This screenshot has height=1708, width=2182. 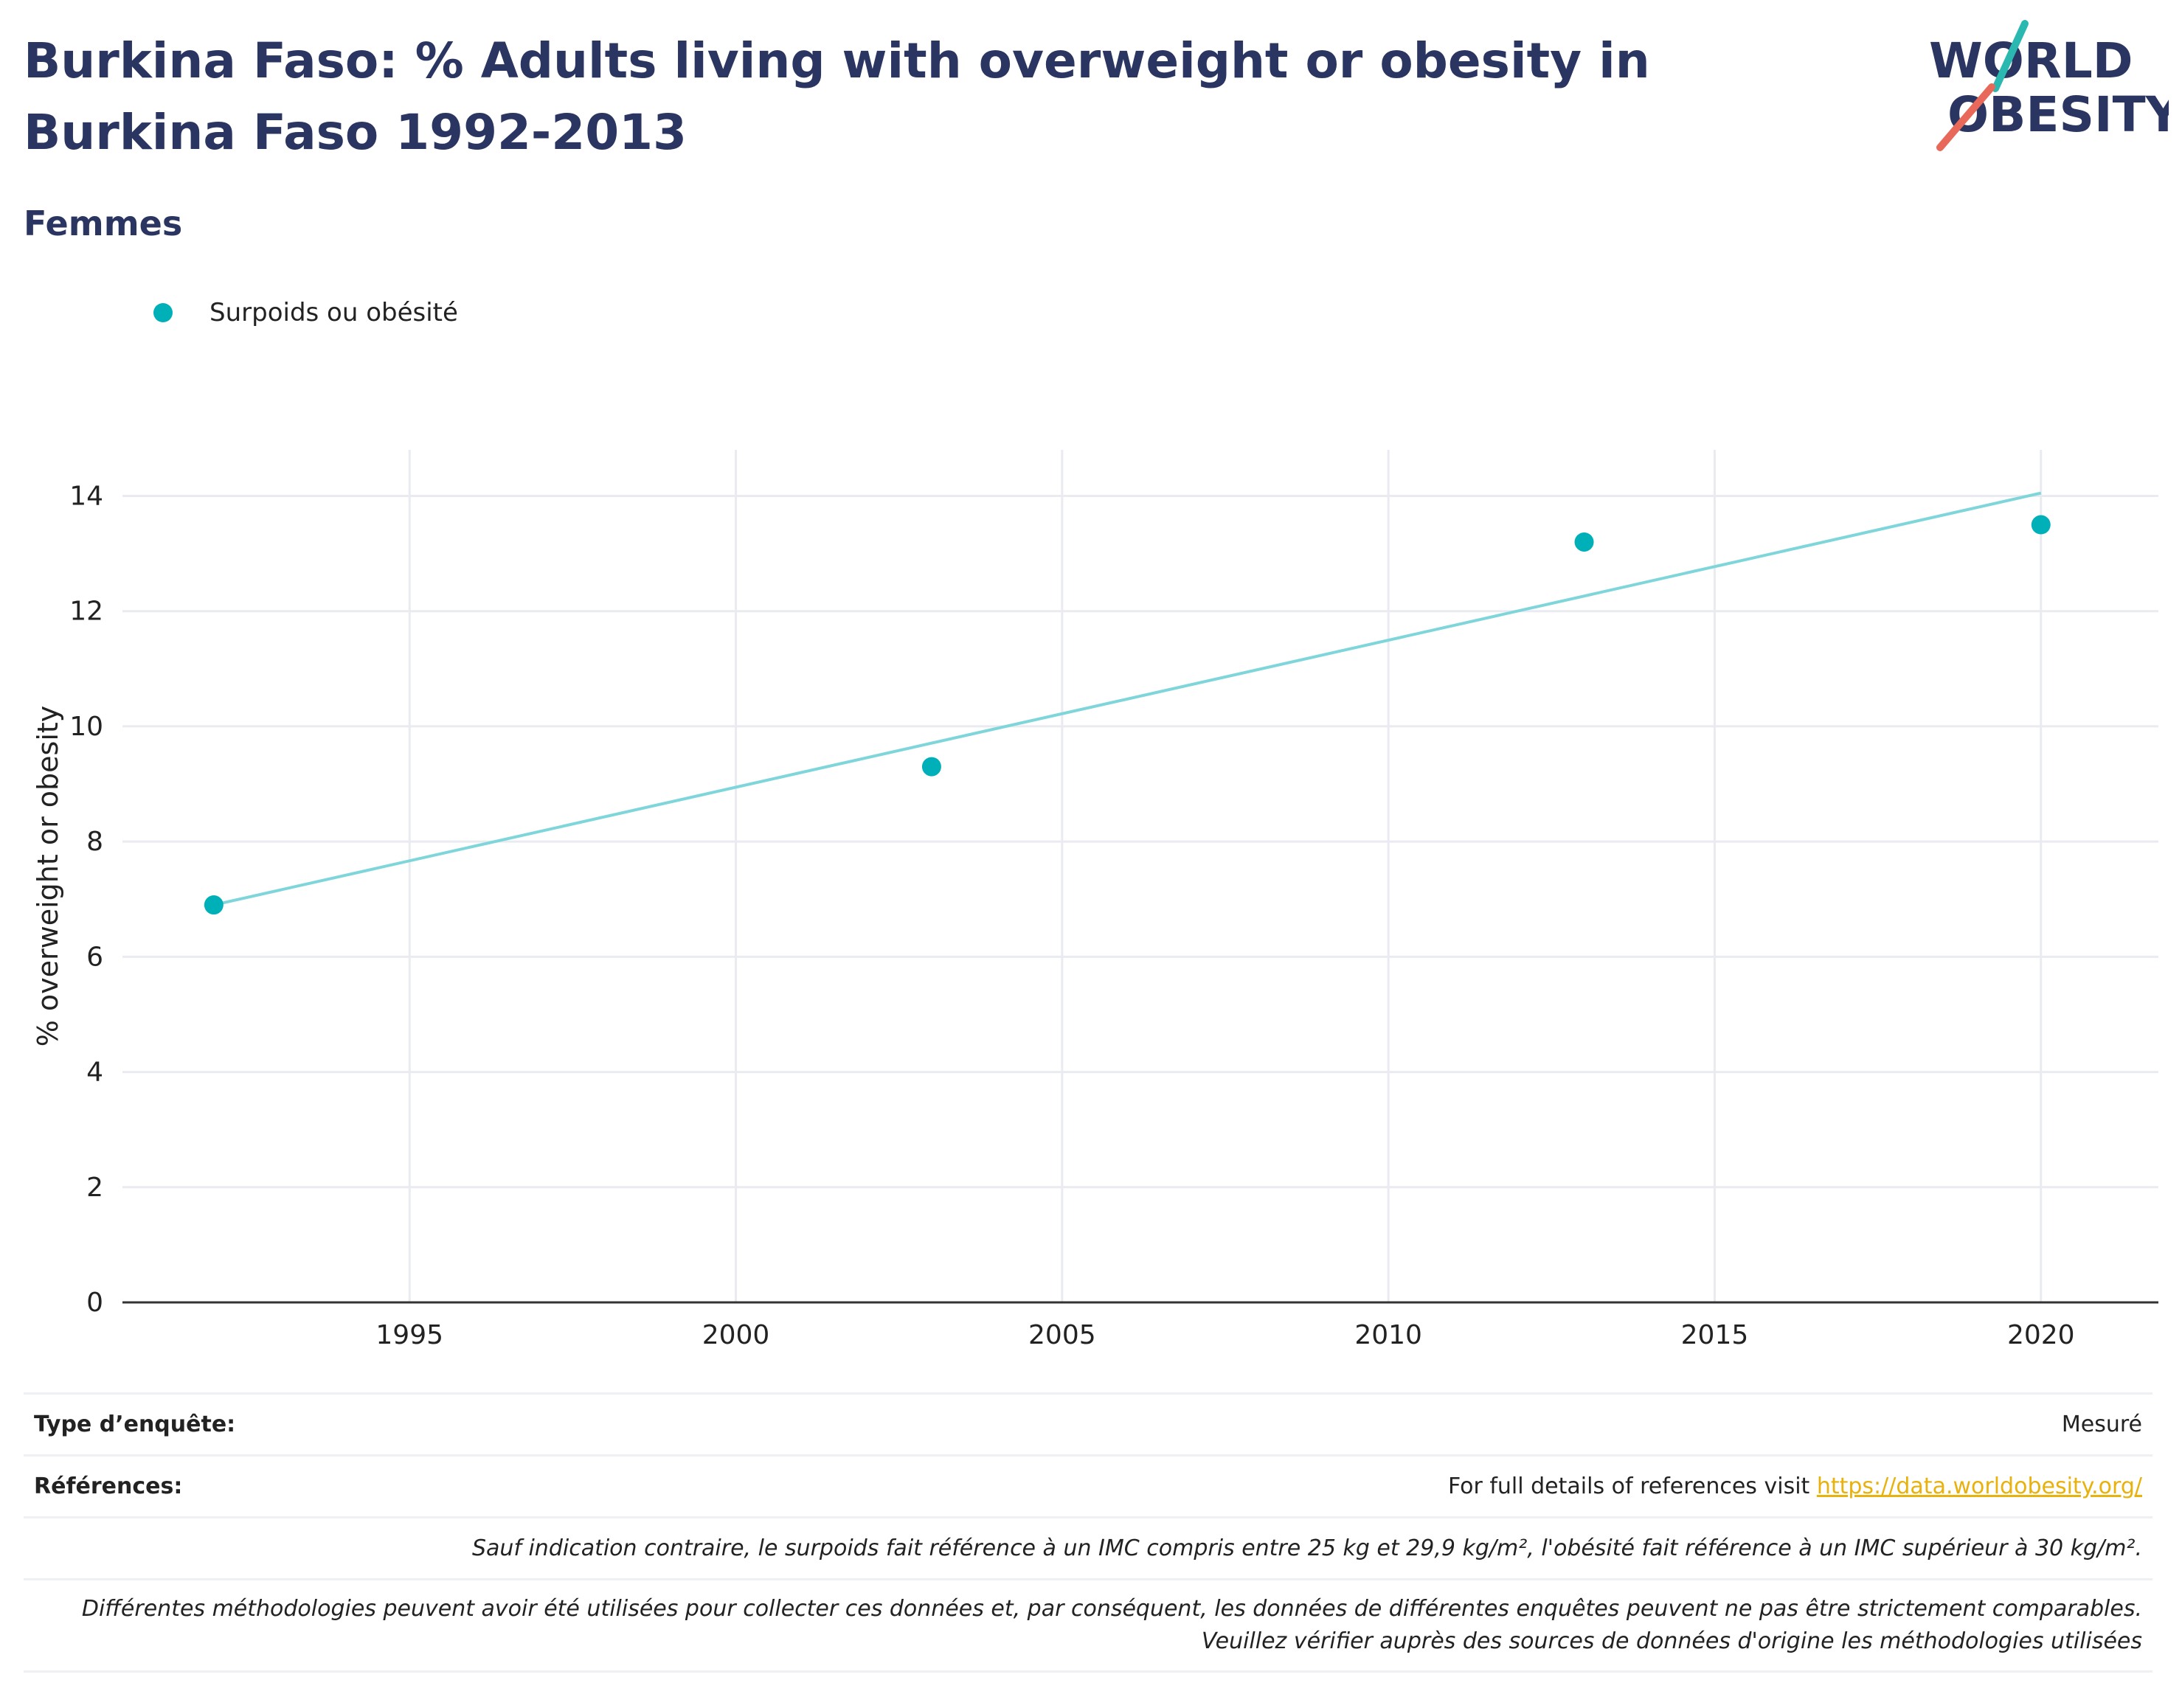 I want to click on references-label: Références:, so click(x=108, y=1486).